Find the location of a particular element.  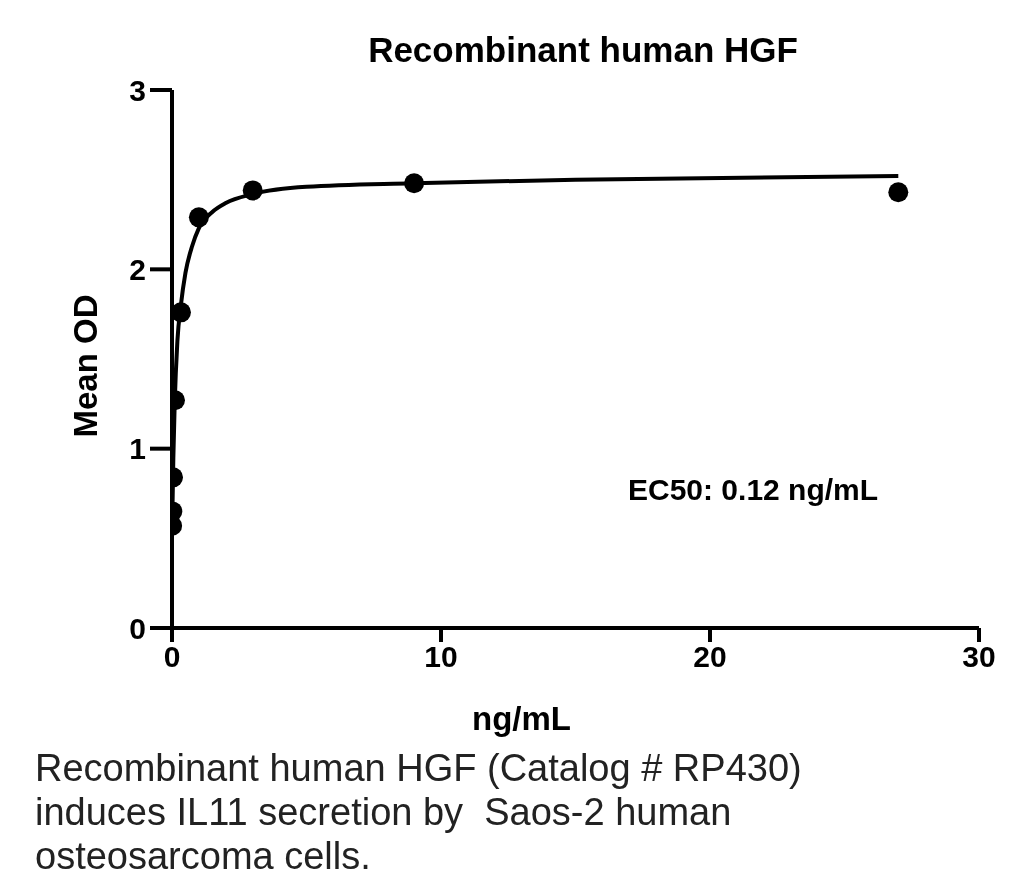

x-tick-label: 30 is located at coordinates (979, 657).